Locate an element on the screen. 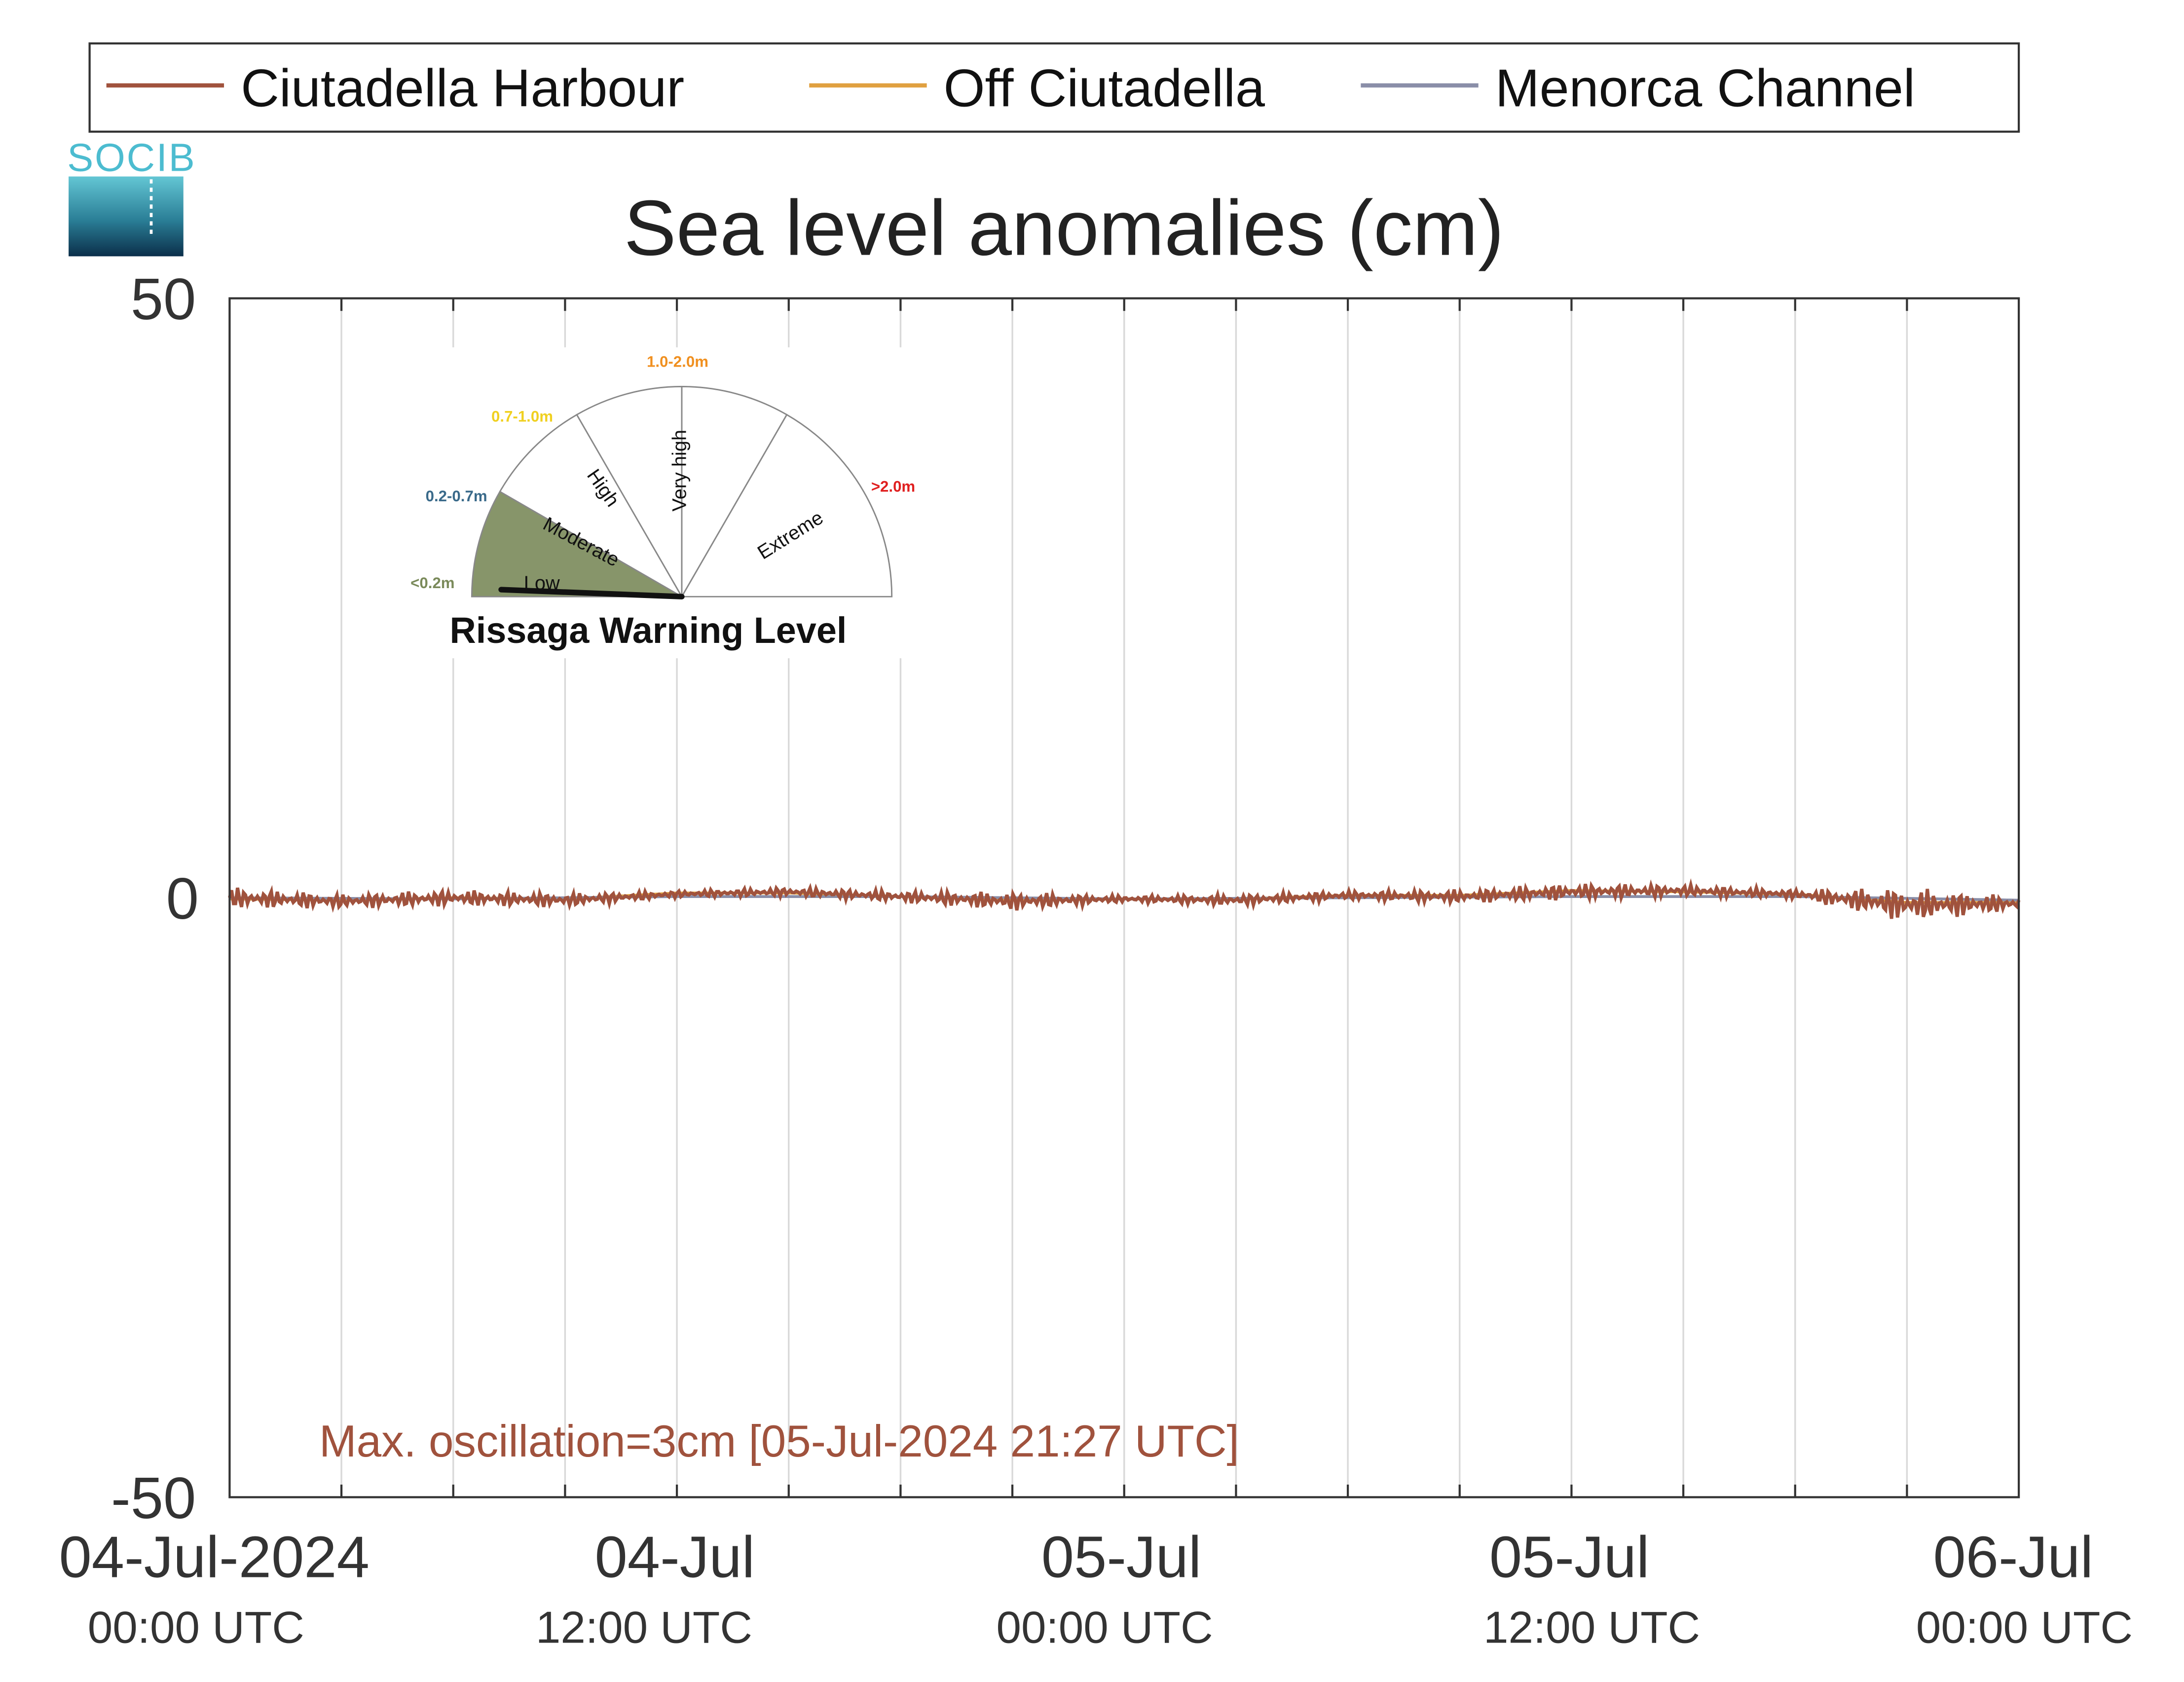  logo-wave-block is located at coordinates (127, 216).